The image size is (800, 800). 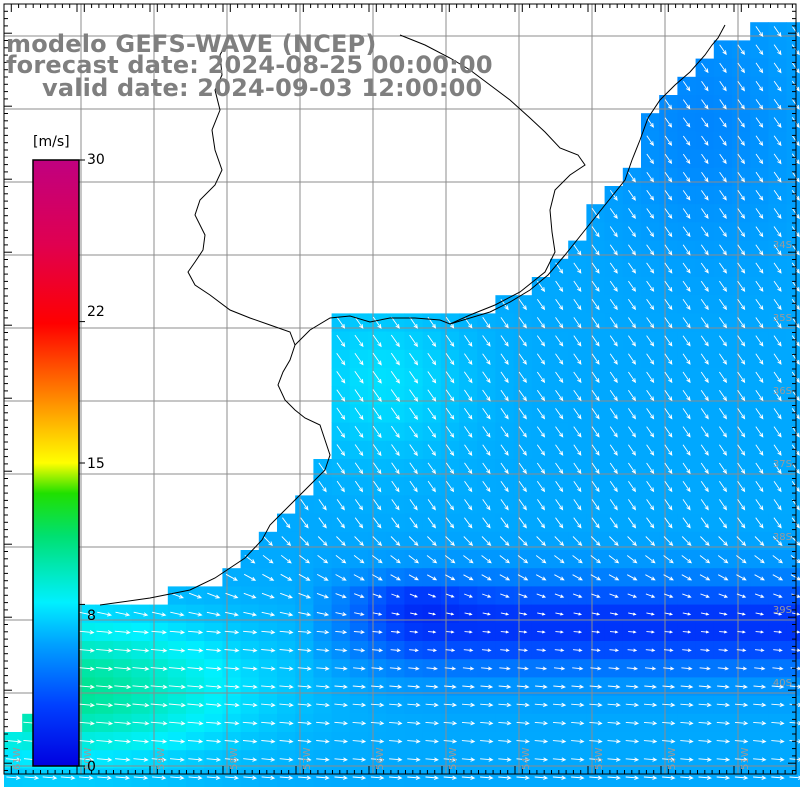 I want to click on longitude-label: 55W, so click(x=453, y=758).